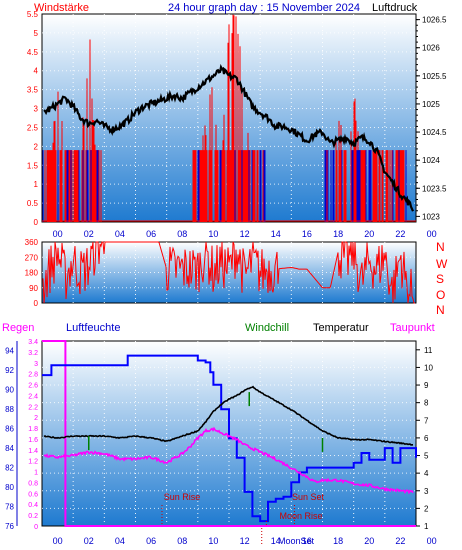  What do you see at coordinates (32, 257) in the screenshot?
I see `direction-tick-label: 270` at bounding box center [32, 257].